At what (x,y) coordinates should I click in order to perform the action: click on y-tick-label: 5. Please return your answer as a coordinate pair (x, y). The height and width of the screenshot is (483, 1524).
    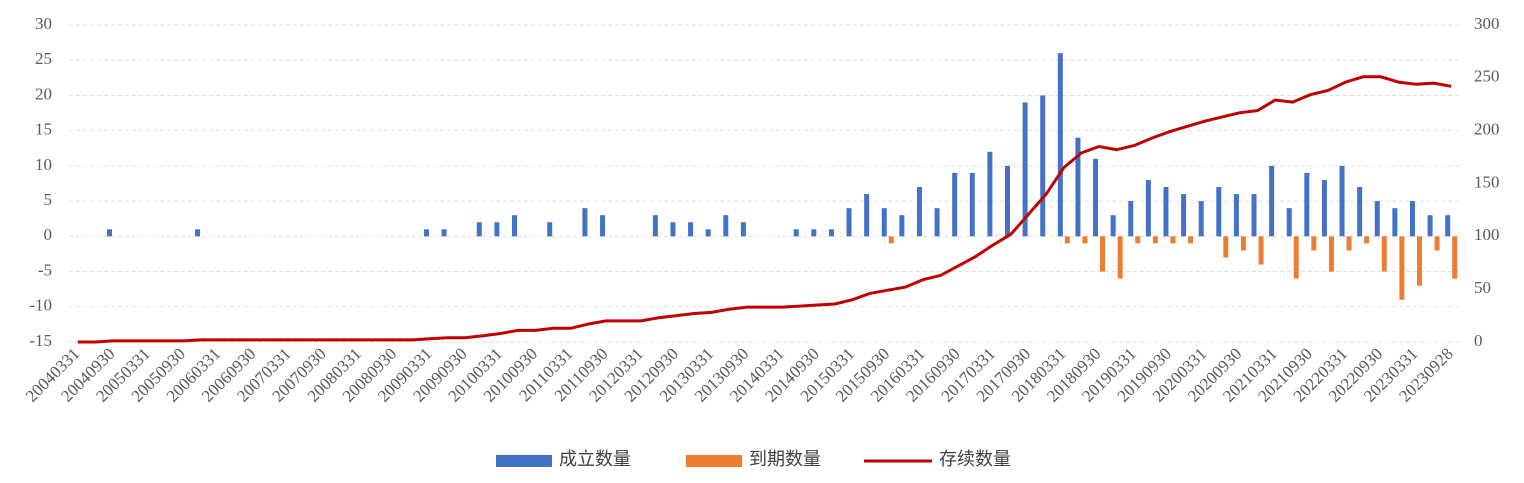
    Looking at the image, I should click on (48, 199).